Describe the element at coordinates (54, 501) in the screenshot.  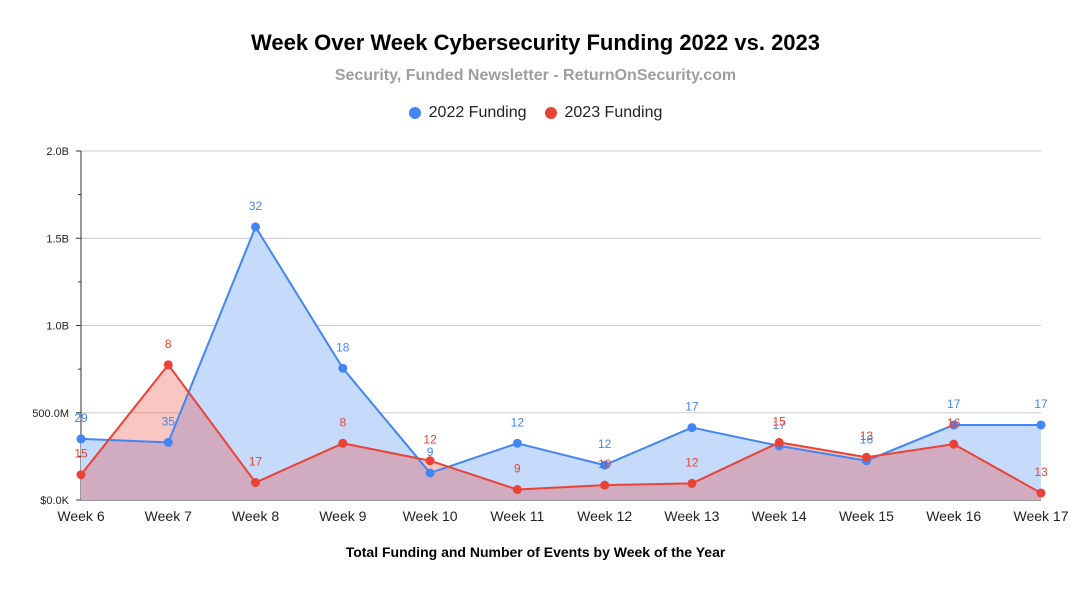
I see `y-tick-label: $0.0K` at that location.